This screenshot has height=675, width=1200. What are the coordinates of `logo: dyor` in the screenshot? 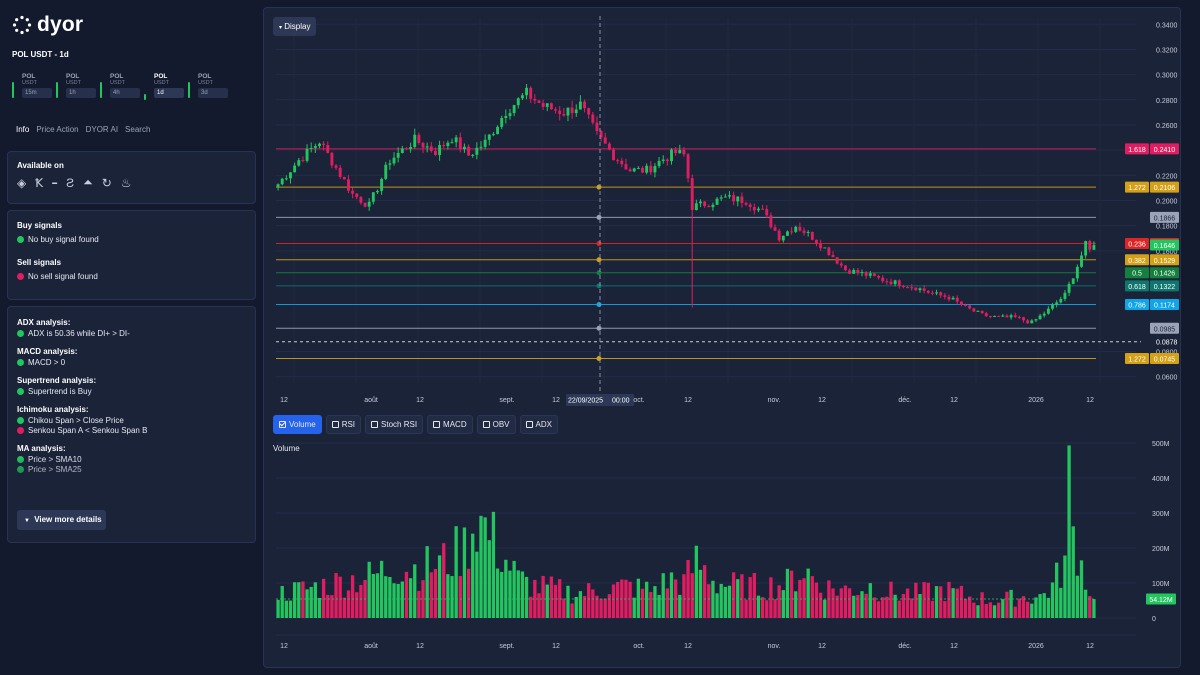 It's located at (47, 25).